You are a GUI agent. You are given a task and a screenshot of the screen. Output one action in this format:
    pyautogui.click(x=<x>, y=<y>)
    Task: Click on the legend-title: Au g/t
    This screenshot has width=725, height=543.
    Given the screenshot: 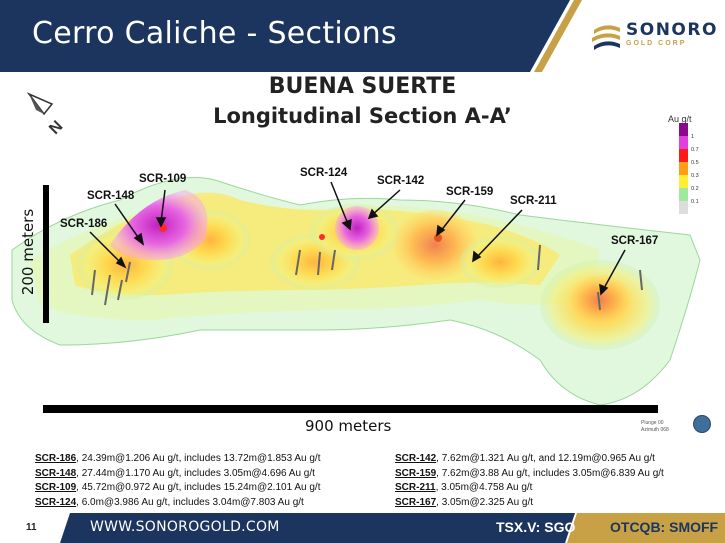 What is the action you would take?
    pyautogui.click(x=680, y=119)
    